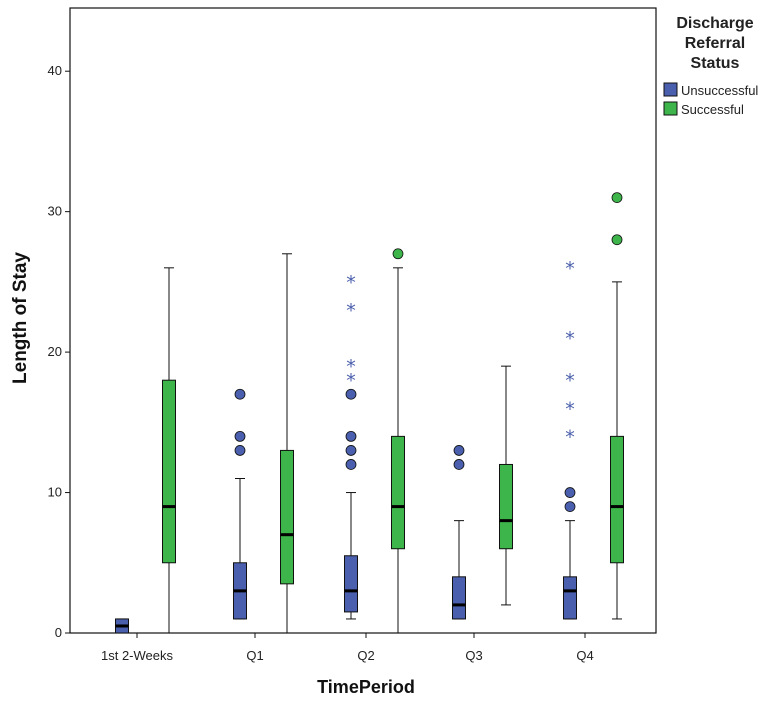  What do you see at coordinates (670, 89) in the screenshot?
I see `legend-swatch-unsuccessful` at bounding box center [670, 89].